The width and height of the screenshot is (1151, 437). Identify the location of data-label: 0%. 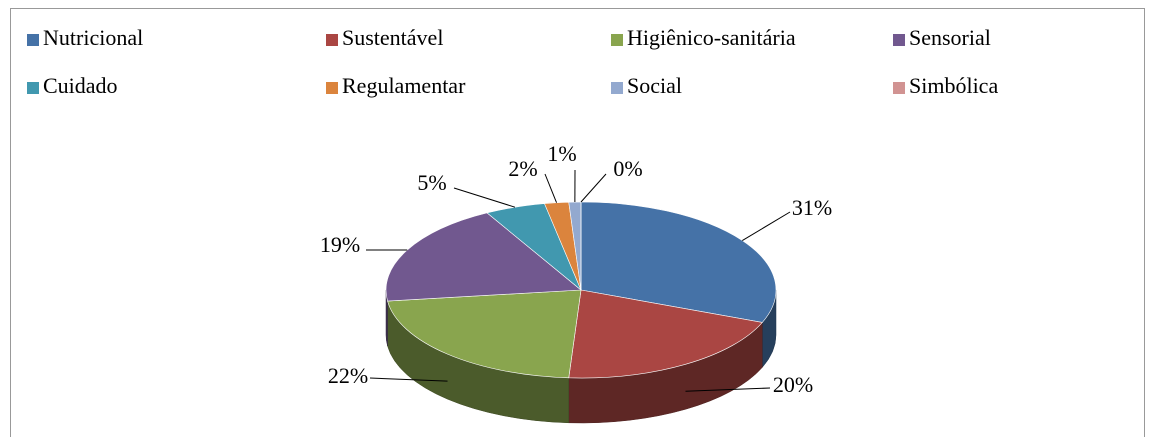
(627, 168).